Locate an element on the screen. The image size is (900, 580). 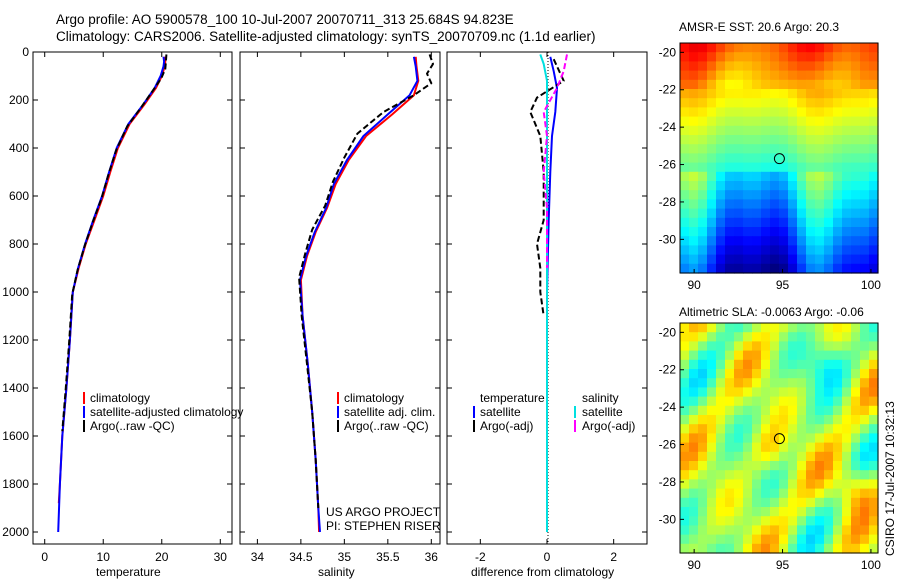
series-line-argo is located at coordinates (114, 243).